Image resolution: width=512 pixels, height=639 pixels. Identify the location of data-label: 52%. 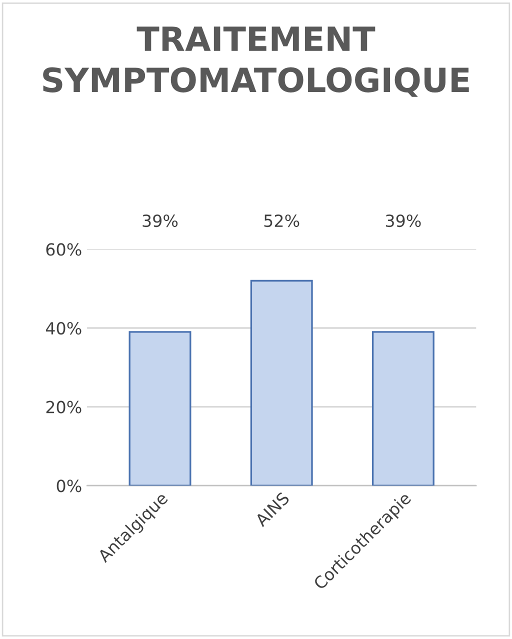
(282, 221).